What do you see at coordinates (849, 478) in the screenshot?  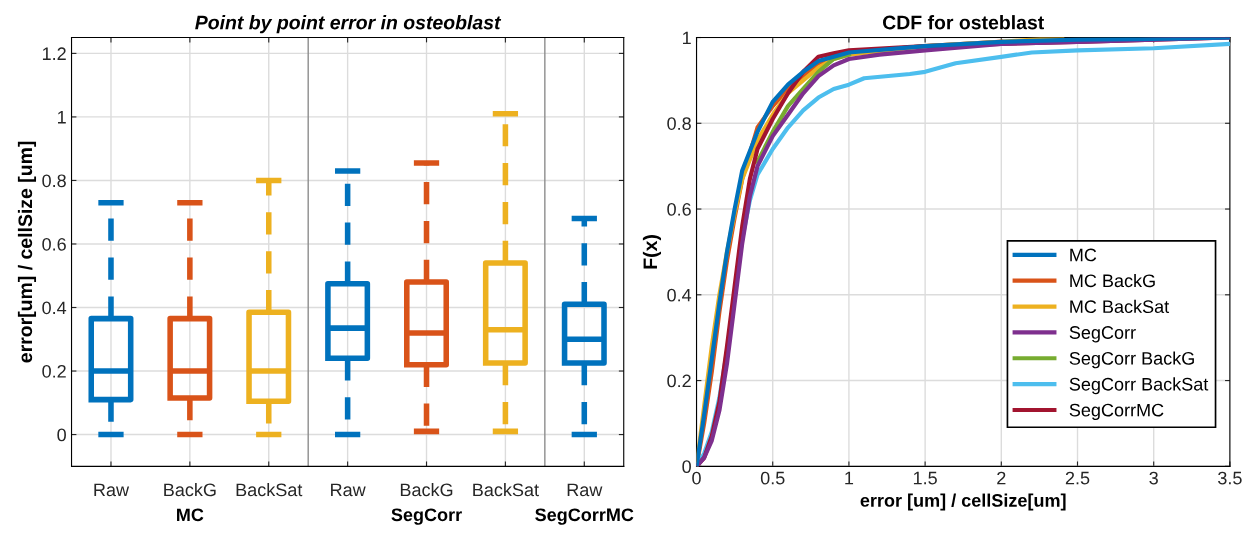 I see `x-tick-label: 1` at bounding box center [849, 478].